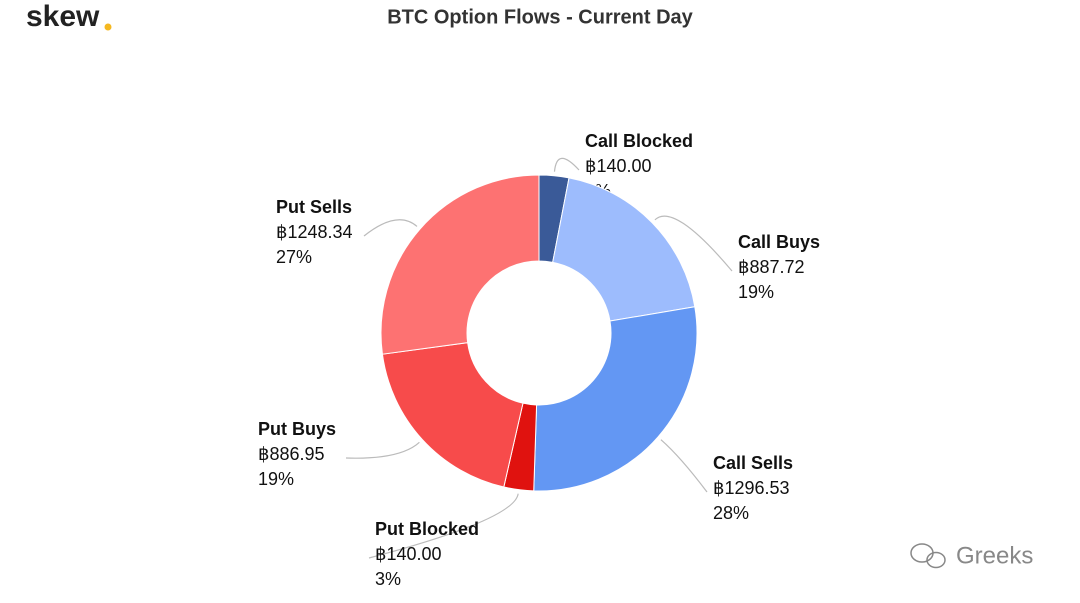 The image size is (1080, 603). What do you see at coordinates (753, 463) in the screenshot?
I see `slice-label: Call Sells` at bounding box center [753, 463].